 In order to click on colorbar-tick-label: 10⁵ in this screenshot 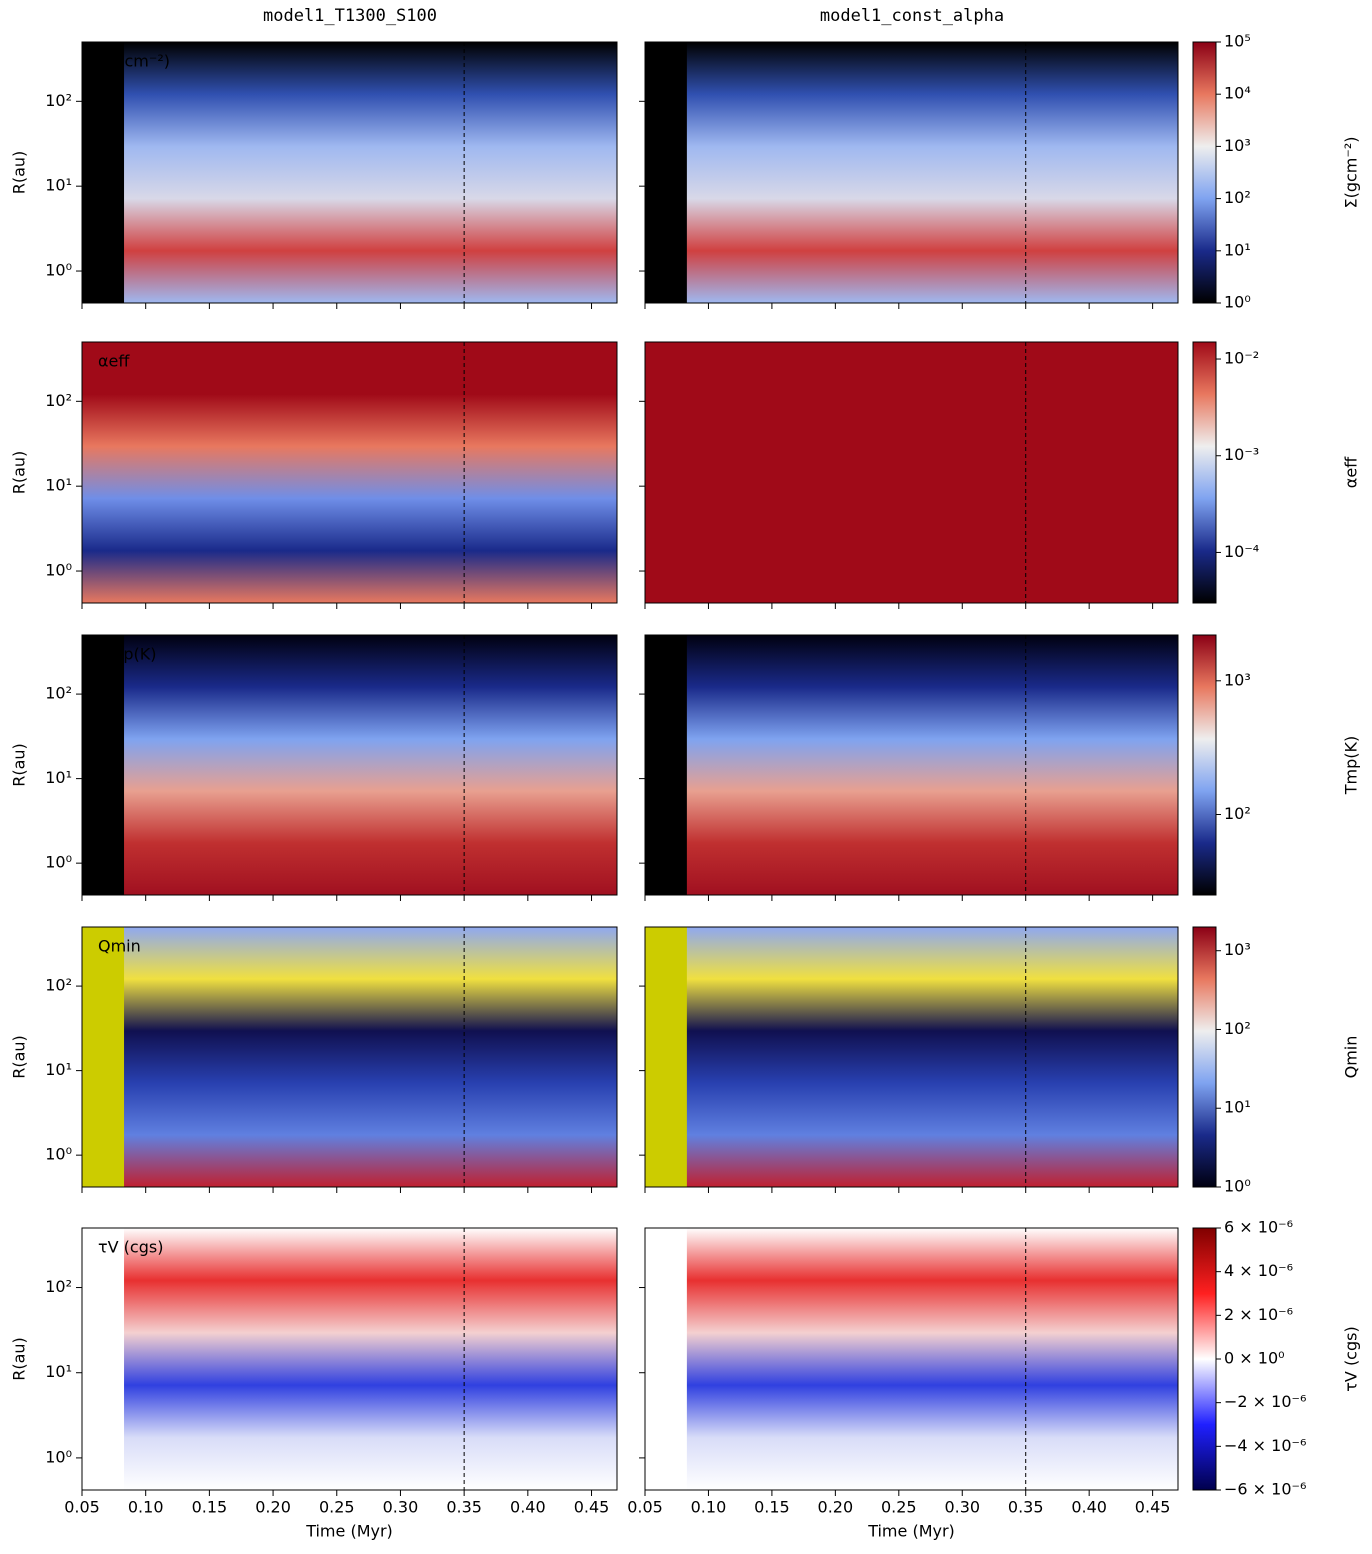, I will do `click(1237, 41)`.